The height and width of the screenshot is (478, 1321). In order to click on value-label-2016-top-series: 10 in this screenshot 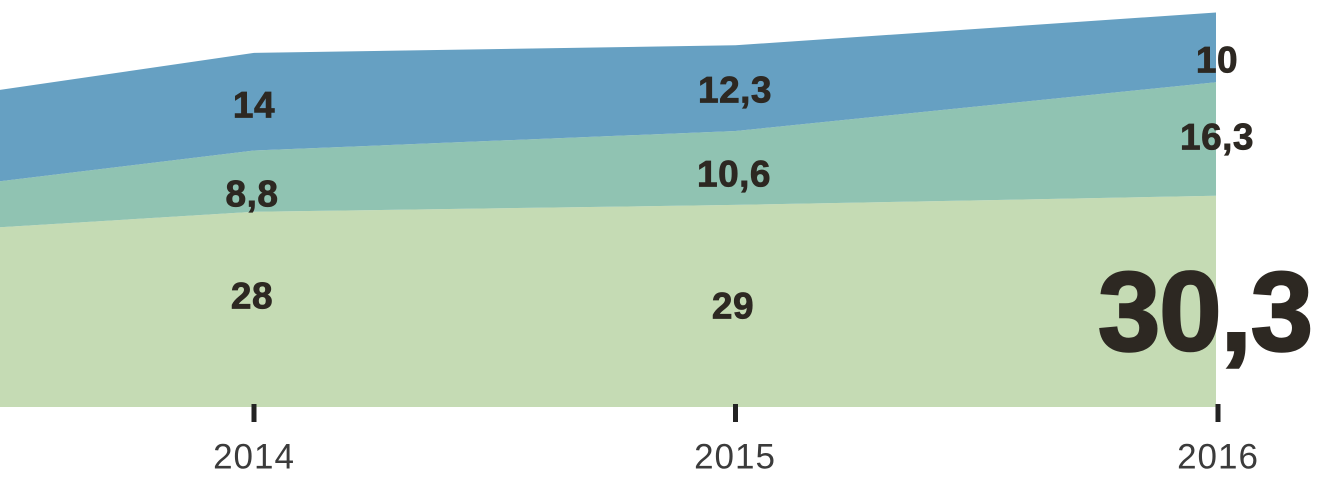, I will do `click(1217, 60)`.